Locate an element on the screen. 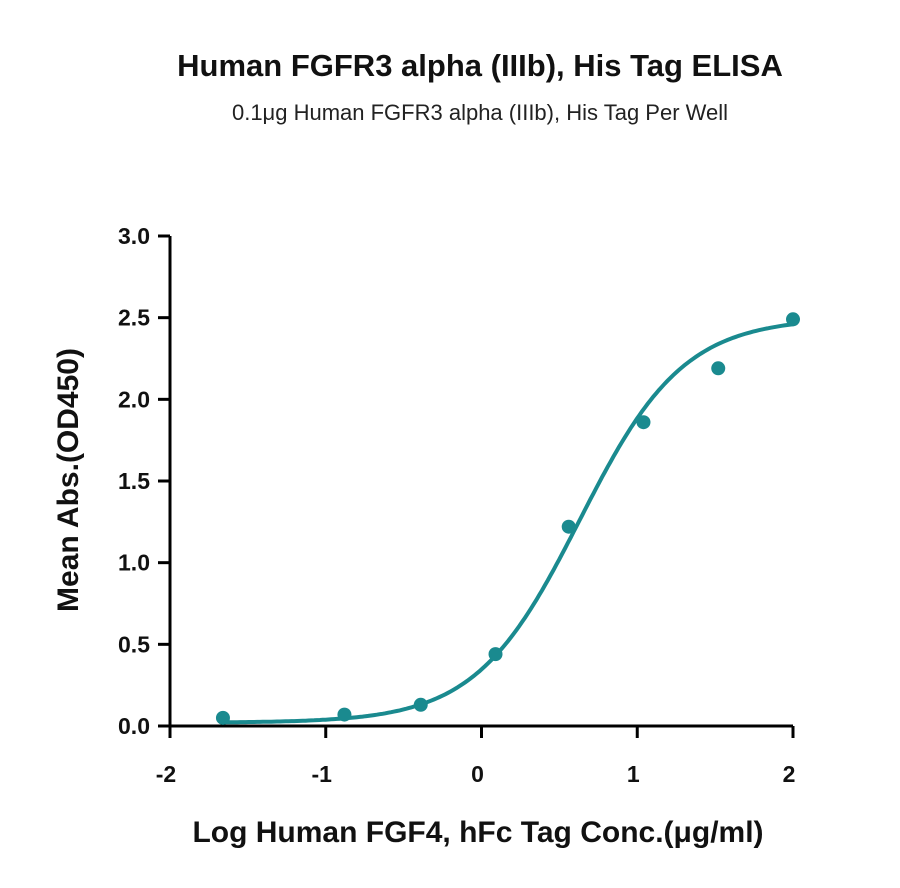 Image resolution: width=900 pixels, height=888 pixels. y-tick-label: 0.5 is located at coordinates (134, 644).